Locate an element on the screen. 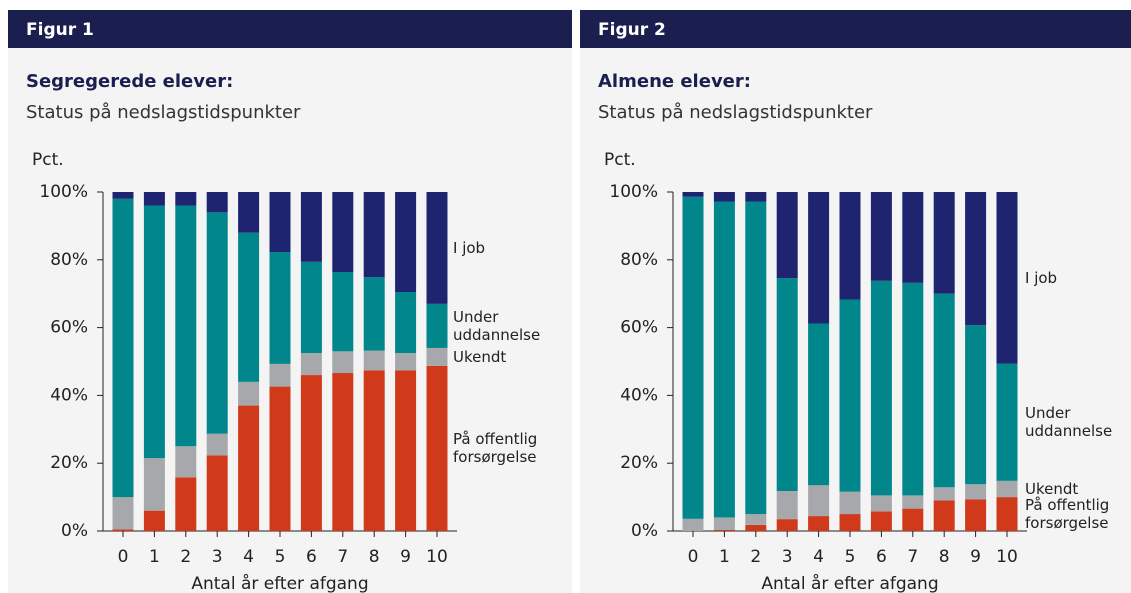 Image resolution: width=1131 pixels, height=593 pixels. y-tick-label: 80% is located at coordinates (69, 260).